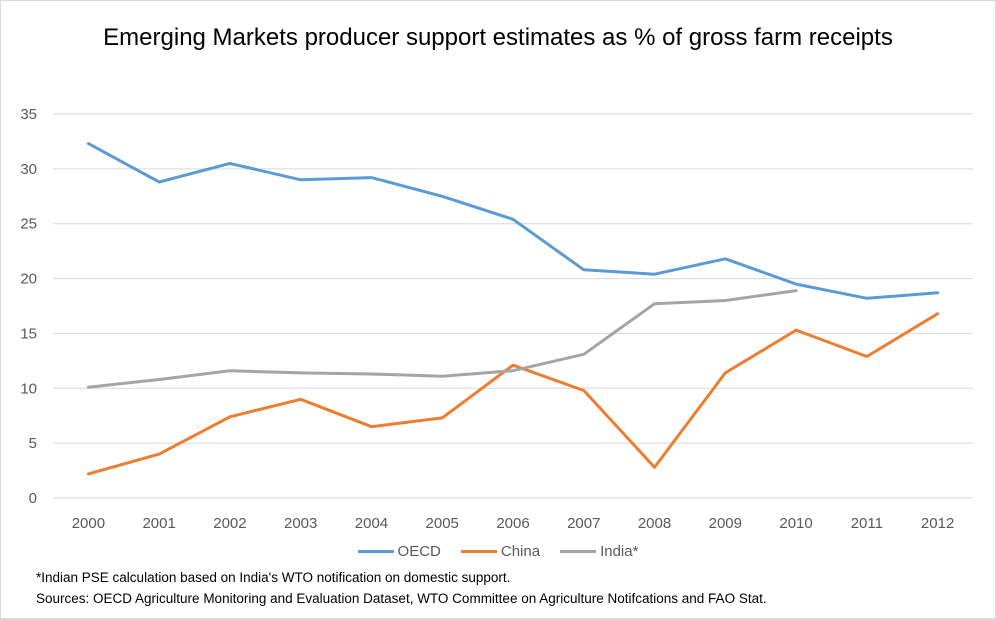 The image size is (996, 619). I want to click on x-tick-label: 2009, so click(725, 523).